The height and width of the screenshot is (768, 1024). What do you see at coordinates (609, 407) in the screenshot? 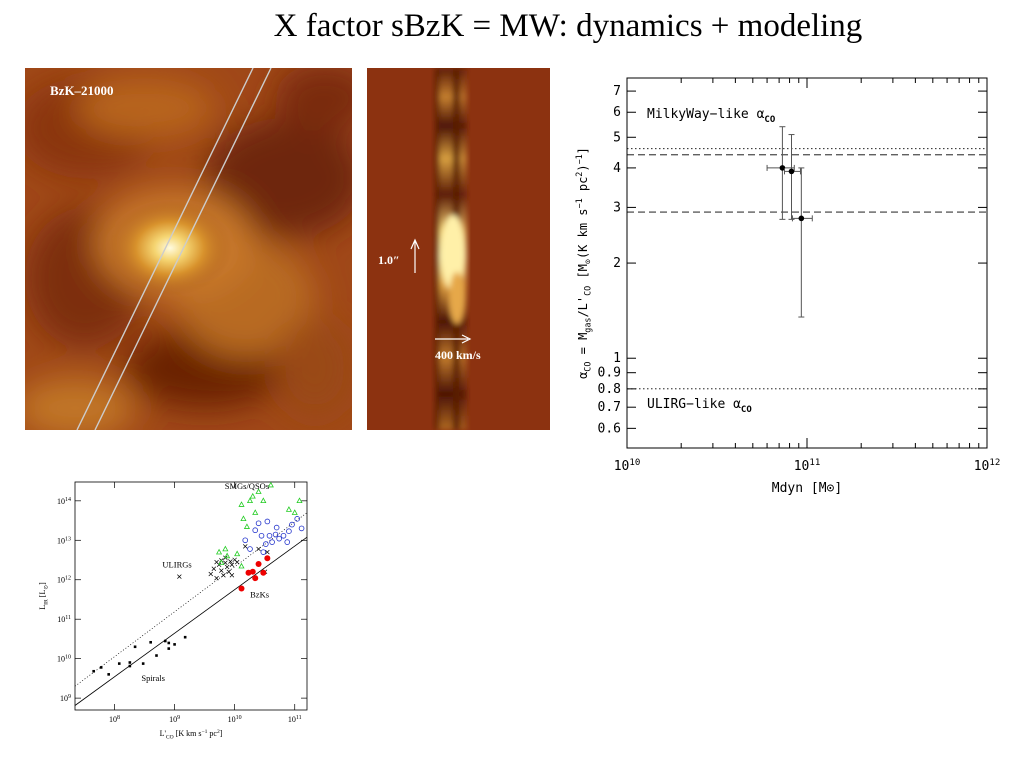
I see `y-tick-label: 0.7` at bounding box center [609, 407].